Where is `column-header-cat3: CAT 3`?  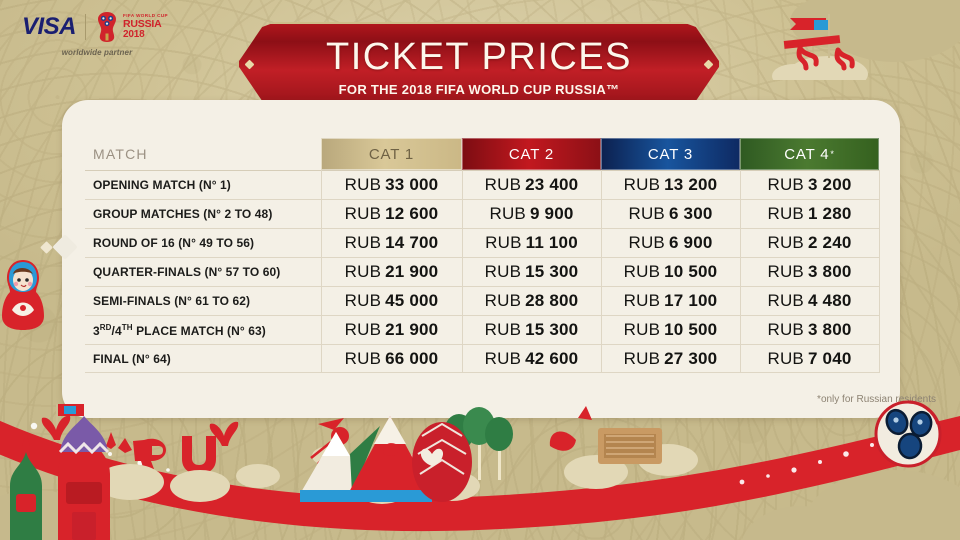
column-header-cat3: CAT 3 is located at coordinates (670, 154).